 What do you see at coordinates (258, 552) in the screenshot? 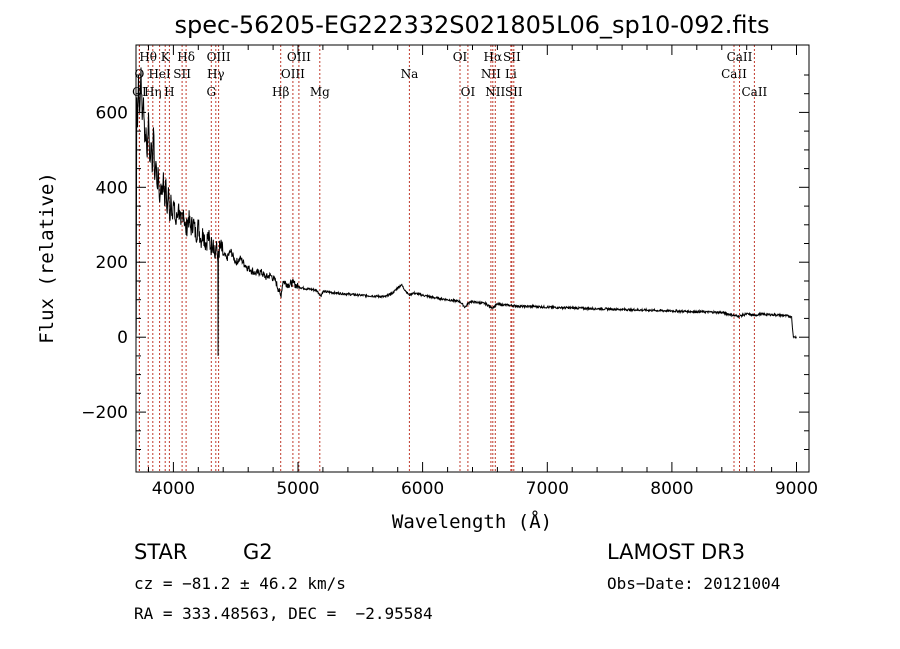
I see `object-subclass: G2` at bounding box center [258, 552].